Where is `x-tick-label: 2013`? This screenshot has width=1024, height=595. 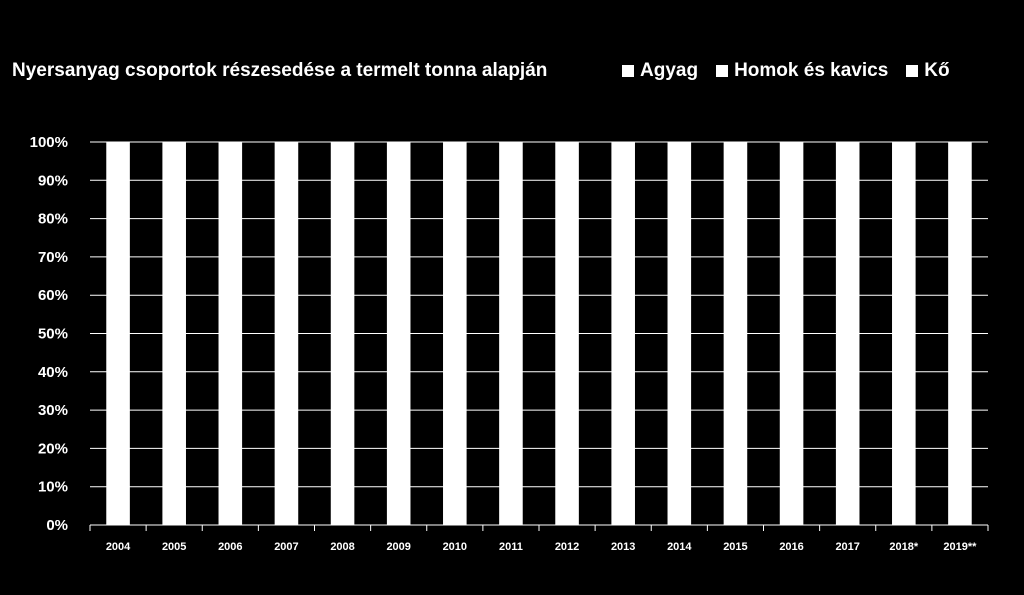
x-tick-label: 2013 is located at coordinates (623, 547).